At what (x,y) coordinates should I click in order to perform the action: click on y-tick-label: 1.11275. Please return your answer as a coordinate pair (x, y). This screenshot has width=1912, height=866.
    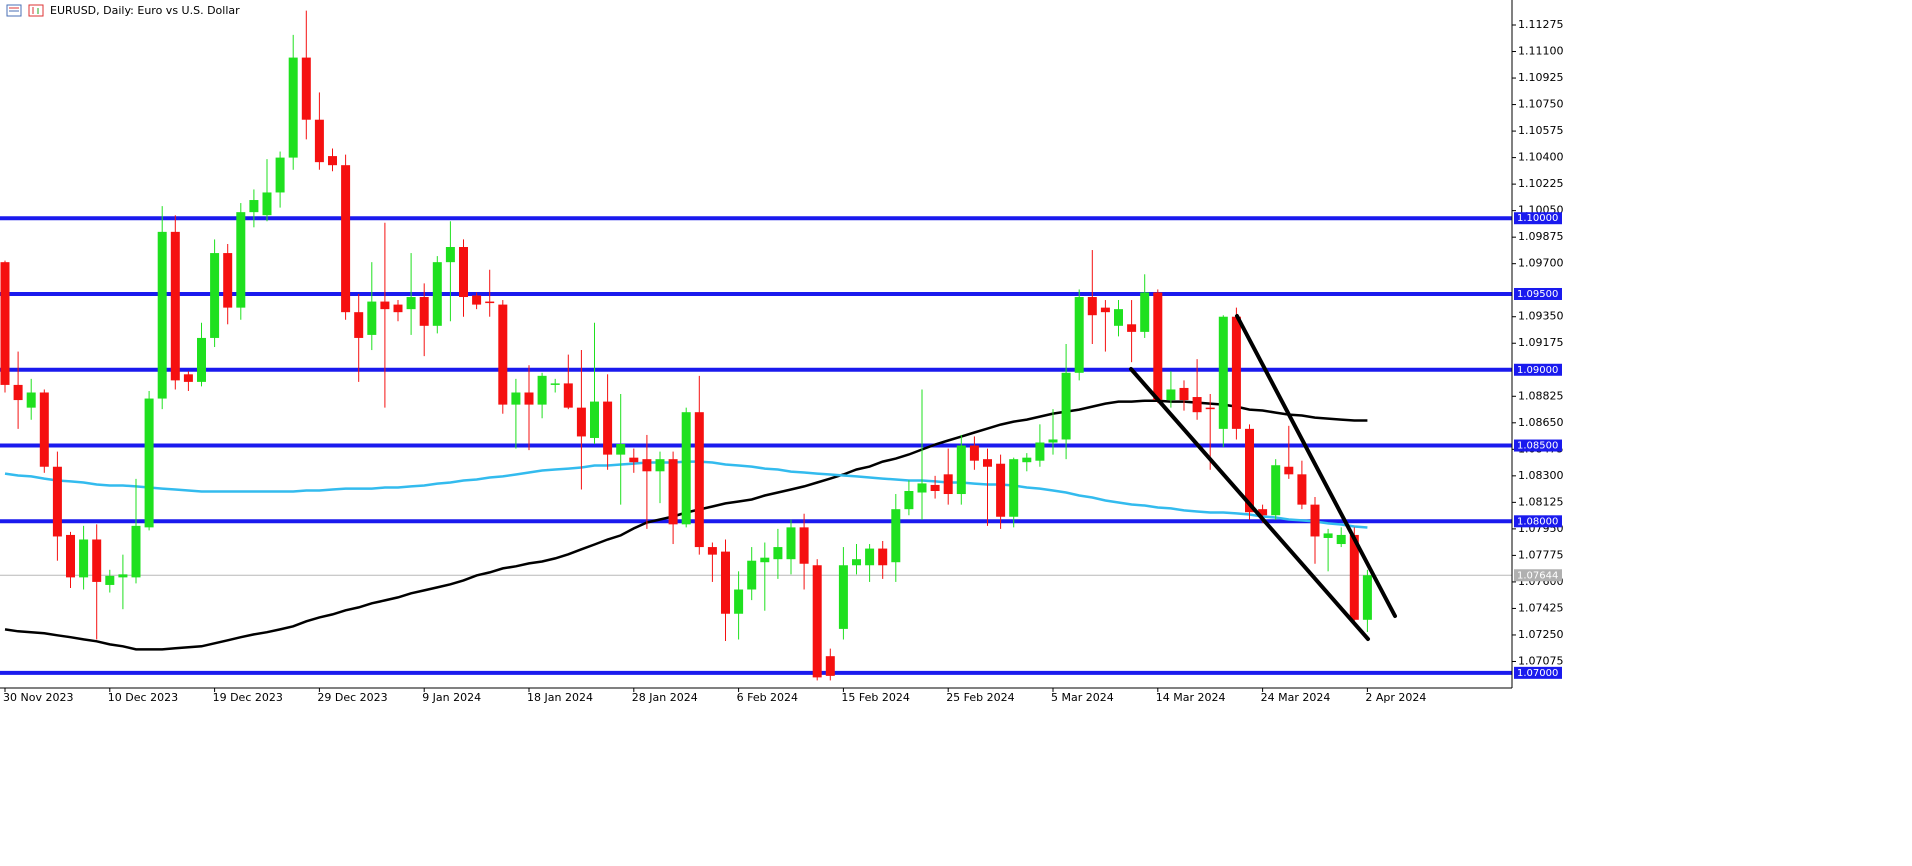
    Looking at the image, I should click on (1541, 24).